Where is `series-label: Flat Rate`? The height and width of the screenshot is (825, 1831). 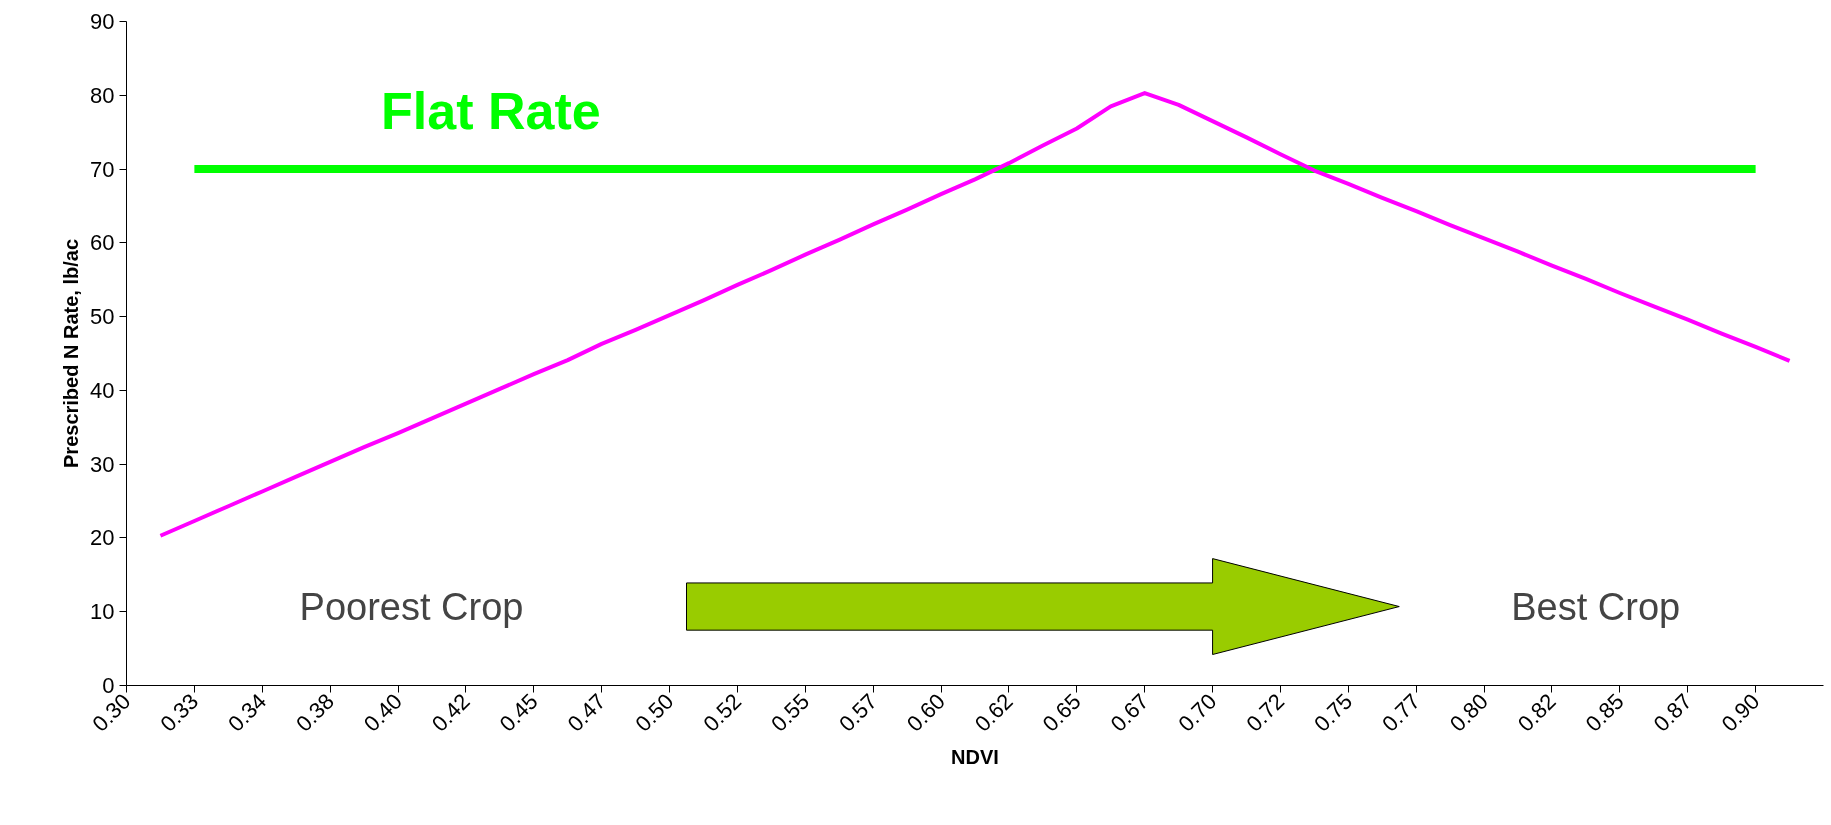 series-label: Flat Rate is located at coordinates (491, 110).